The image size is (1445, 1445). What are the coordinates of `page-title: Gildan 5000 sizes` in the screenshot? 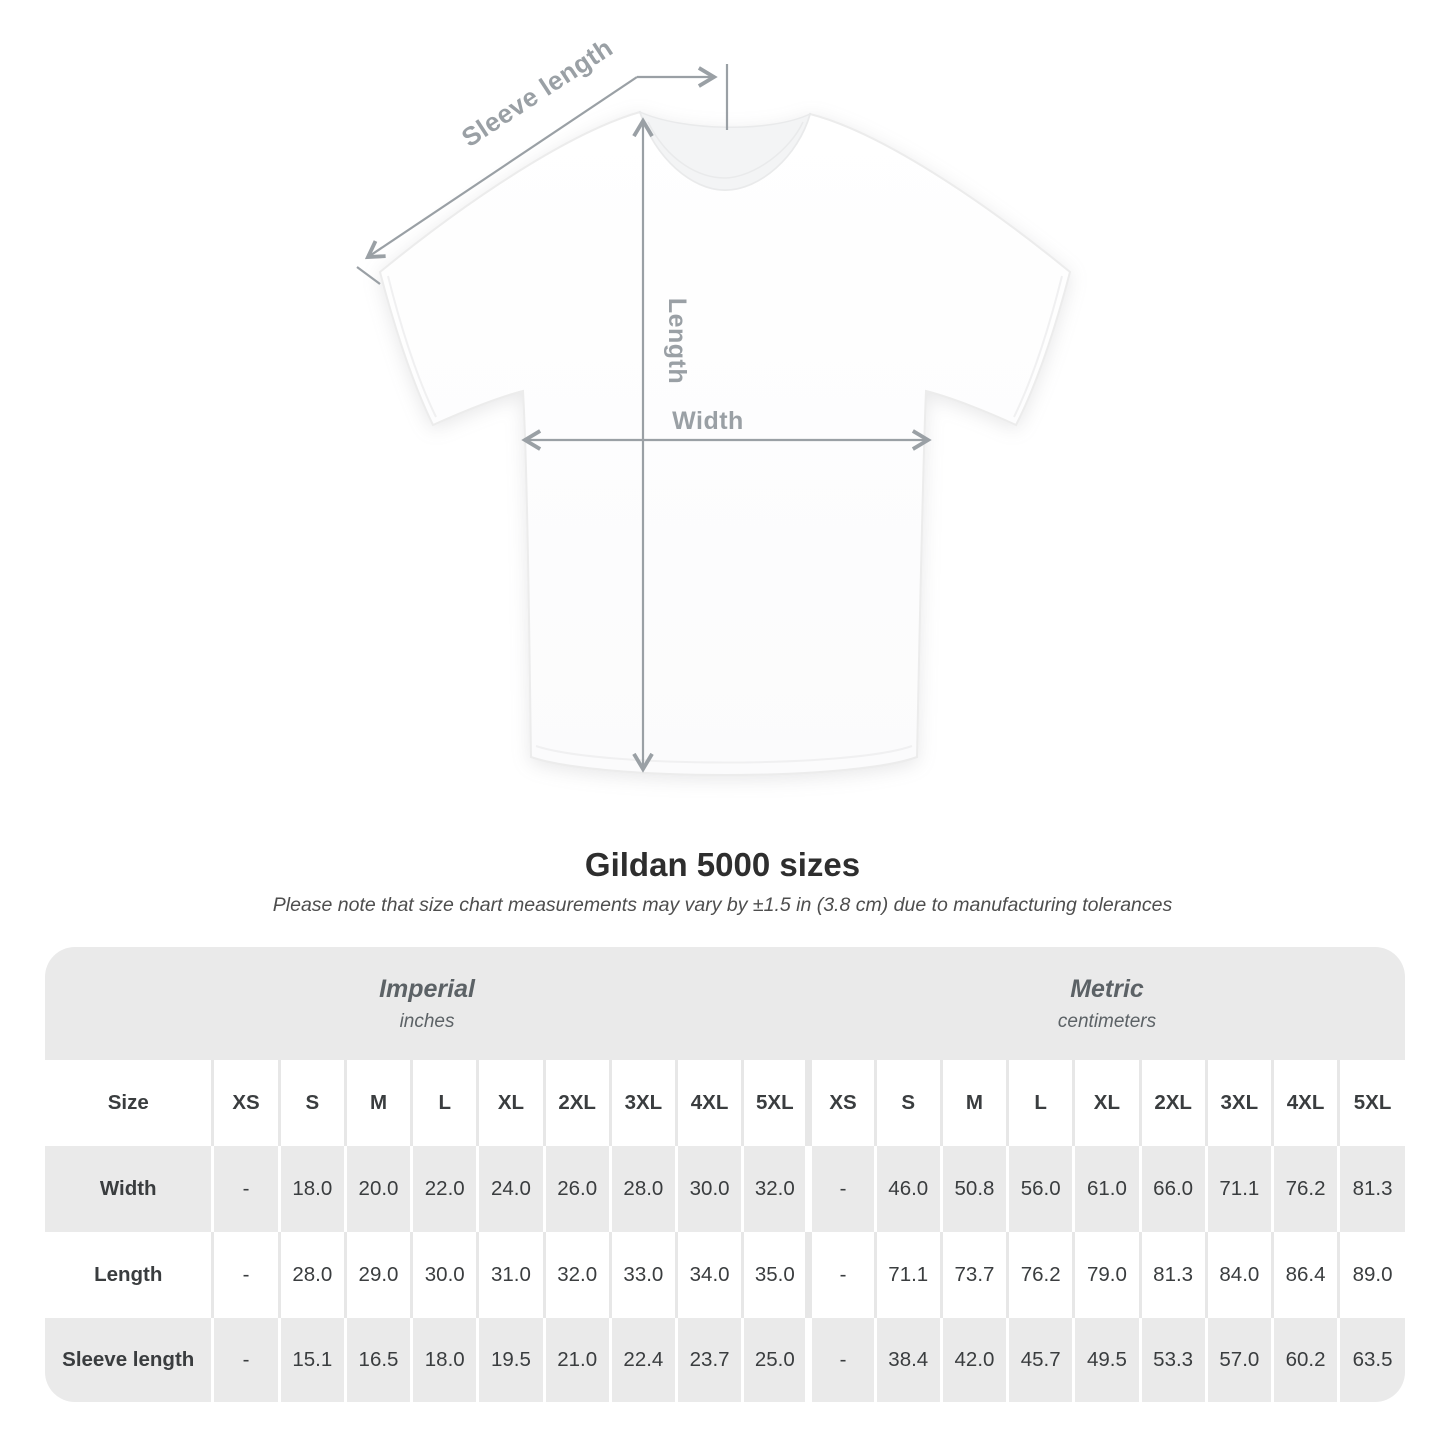 It's located at (722, 864).